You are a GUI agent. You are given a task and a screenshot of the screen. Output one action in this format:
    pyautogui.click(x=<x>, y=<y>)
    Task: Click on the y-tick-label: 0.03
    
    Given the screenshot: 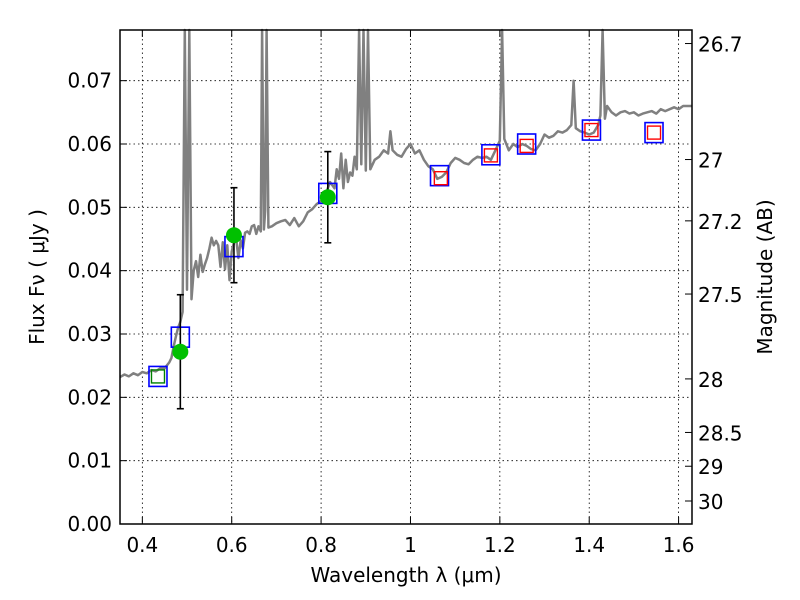 What is the action you would take?
    pyautogui.click(x=89, y=334)
    